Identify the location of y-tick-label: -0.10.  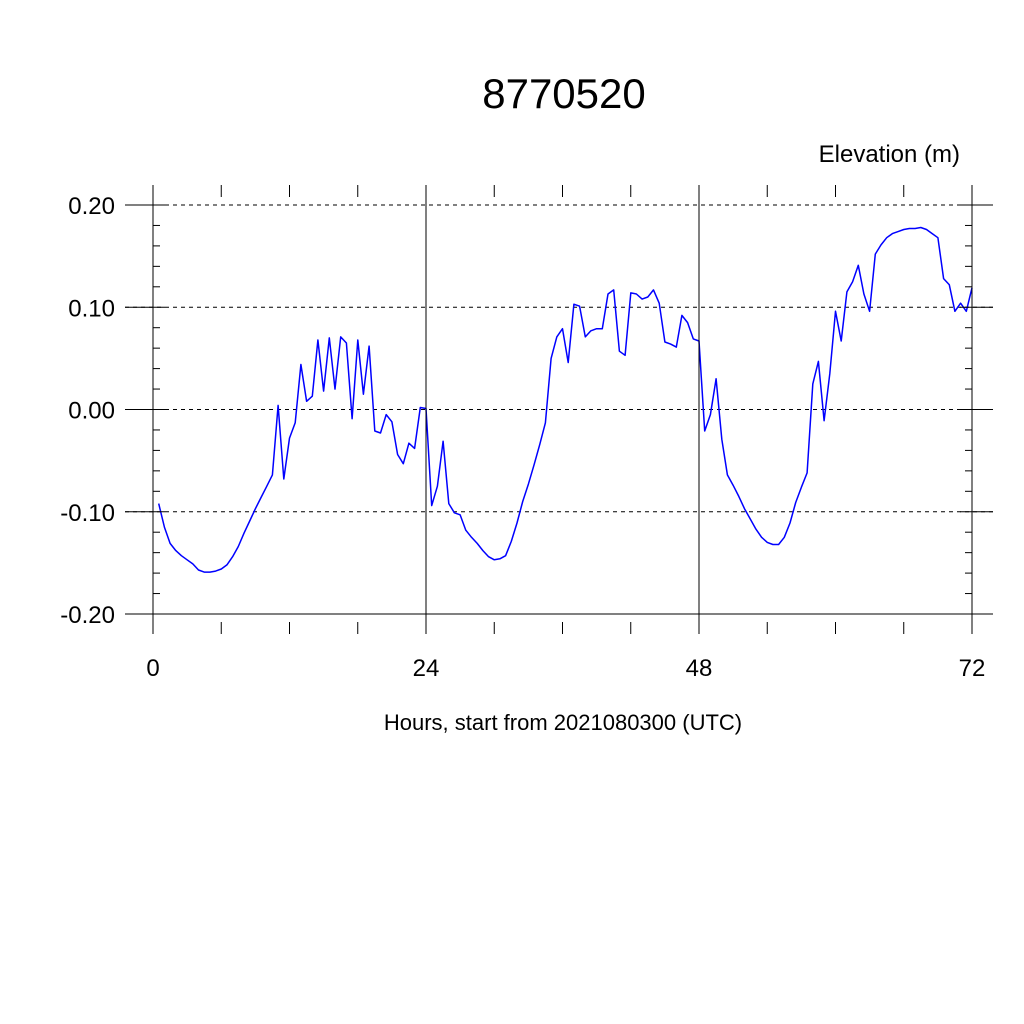
(87, 513).